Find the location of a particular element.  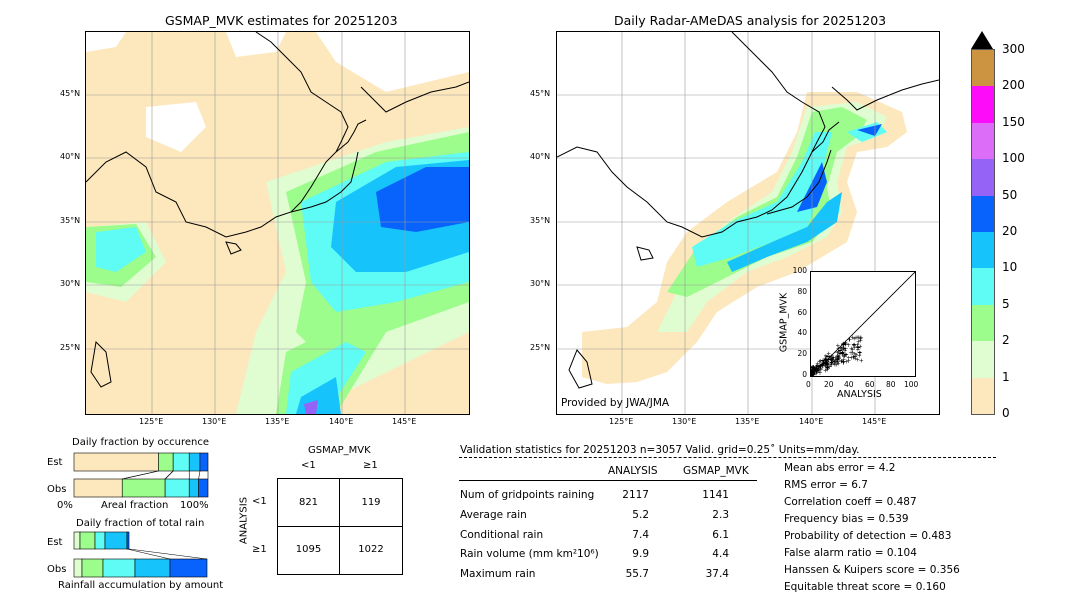

stats-row-analysis: 9.9 is located at coordinates (640, 554).